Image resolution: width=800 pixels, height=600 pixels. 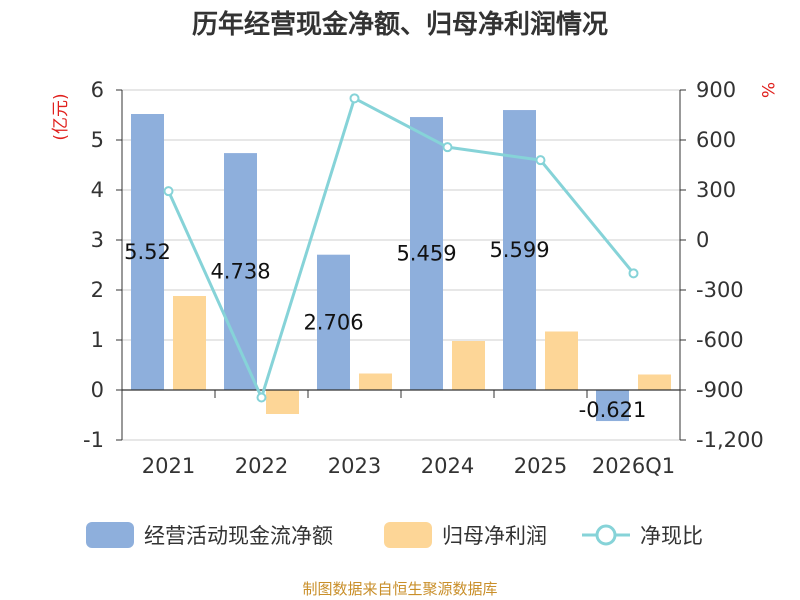 I want to click on x-axis-ticks: 2021 2022 2023 2024 2025 2026Q1, so click(x=408, y=466).